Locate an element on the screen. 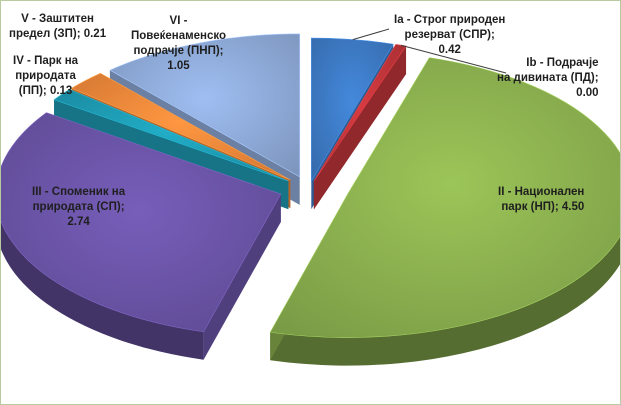 The image size is (621, 405). data-label-v: V - Заштитен предел (ЗП); 0.21 is located at coordinates (58, 26).